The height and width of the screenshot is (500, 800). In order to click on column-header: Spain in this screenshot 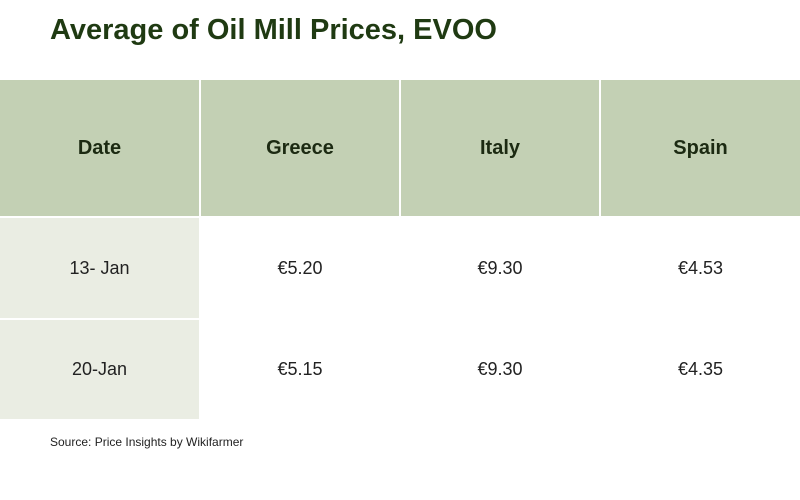, I will do `click(700, 148)`.